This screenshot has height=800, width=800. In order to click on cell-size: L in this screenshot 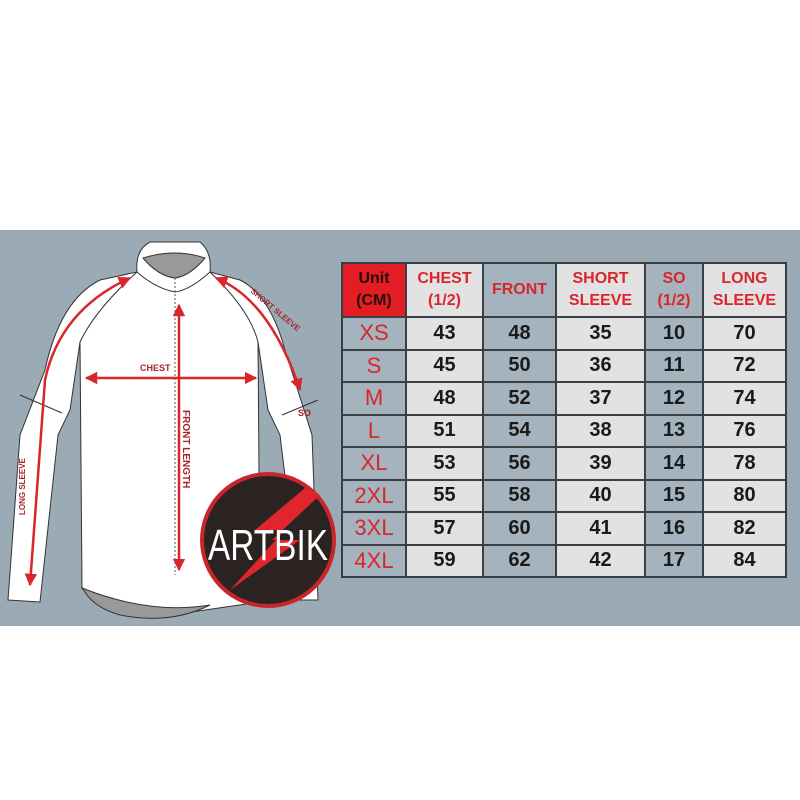, I will do `click(374, 430)`.